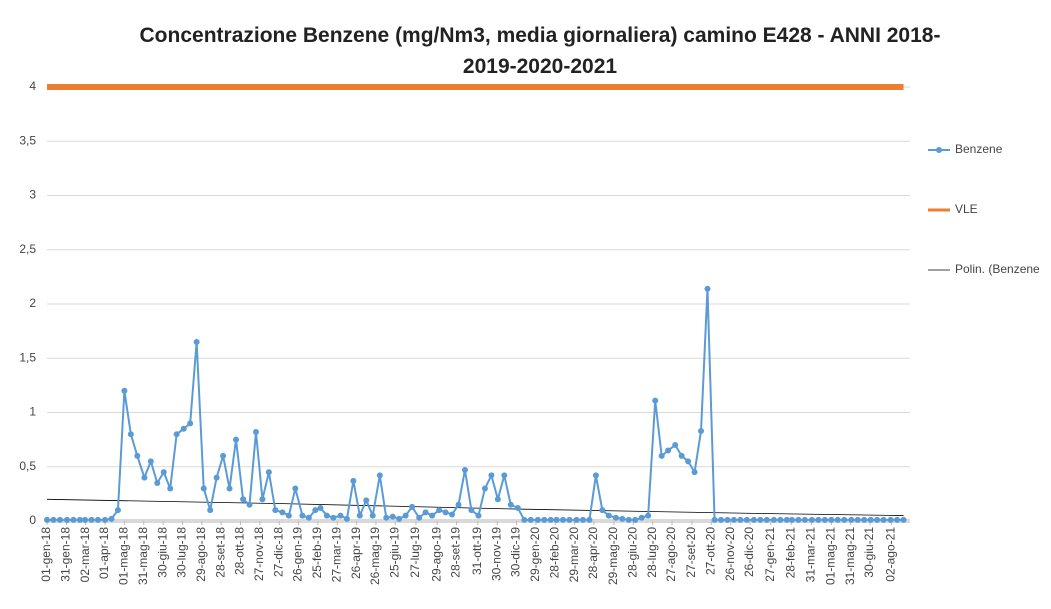 The width and height of the screenshot is (1051, 609). What do you see at coordinates (966, 209) in the screenshot?
I see `legend-label: VLE` at bounding box center [966, 209].